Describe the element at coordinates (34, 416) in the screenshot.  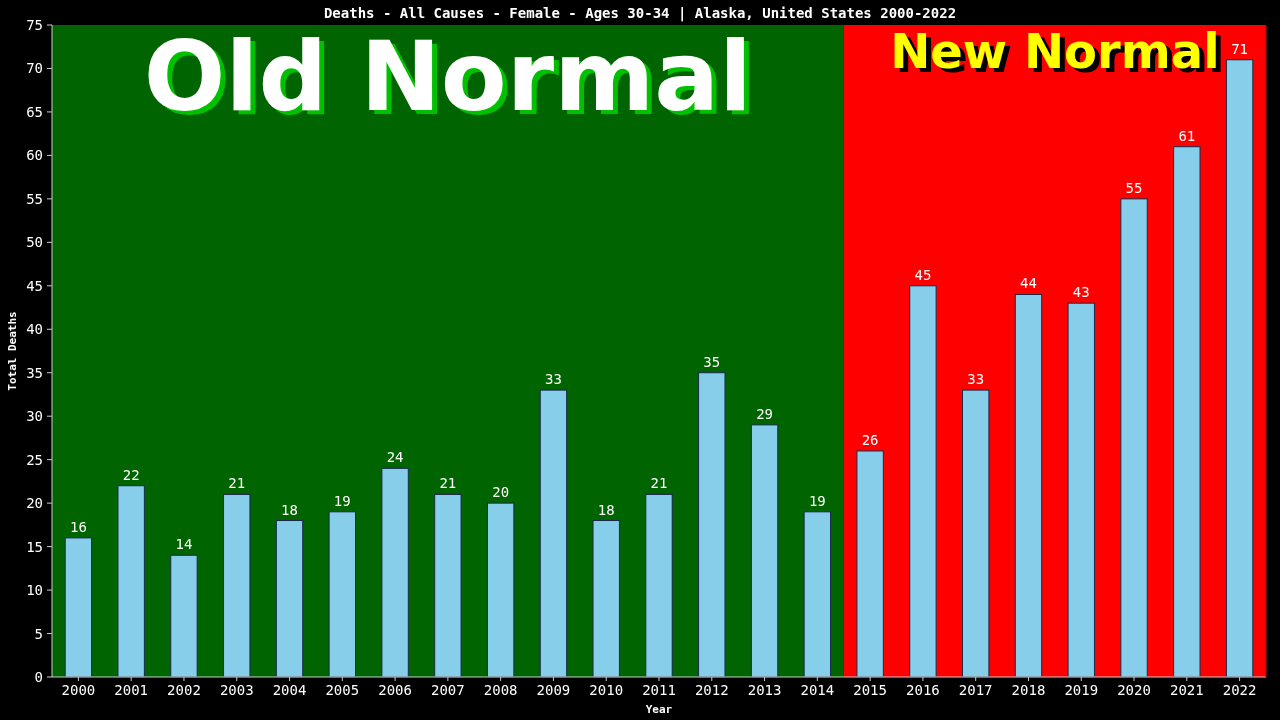
I see `y-tick-label: 30` at that location.